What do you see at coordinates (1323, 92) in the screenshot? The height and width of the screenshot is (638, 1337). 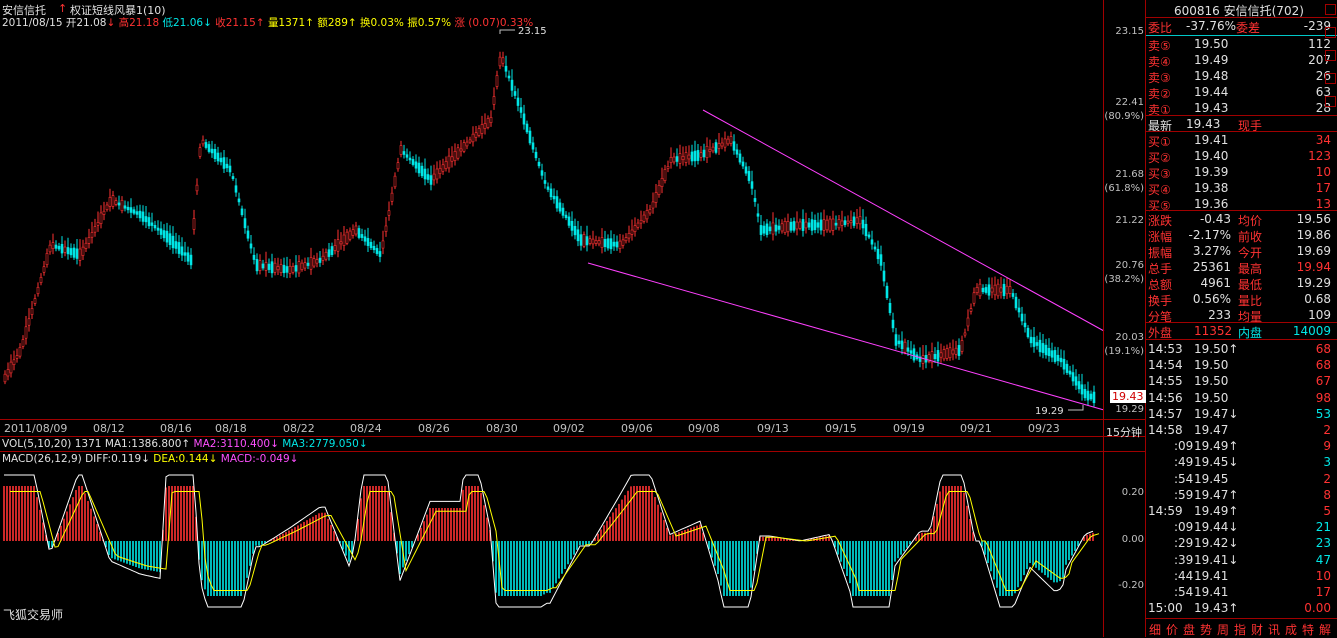 I see `ask-volume: 63` at bounding box center [1323, 92].